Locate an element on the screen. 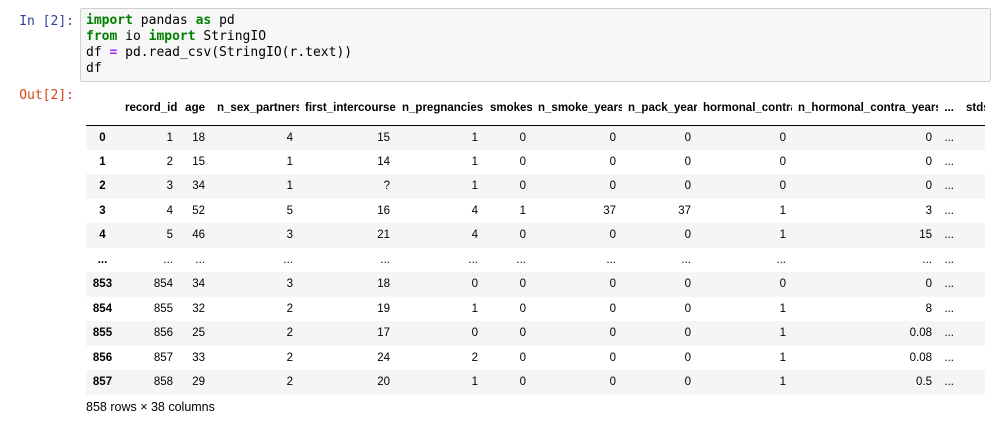 The height and width of the screenshot is (424, 1000). table-cell: 18 is located at coordinates (383, 284).